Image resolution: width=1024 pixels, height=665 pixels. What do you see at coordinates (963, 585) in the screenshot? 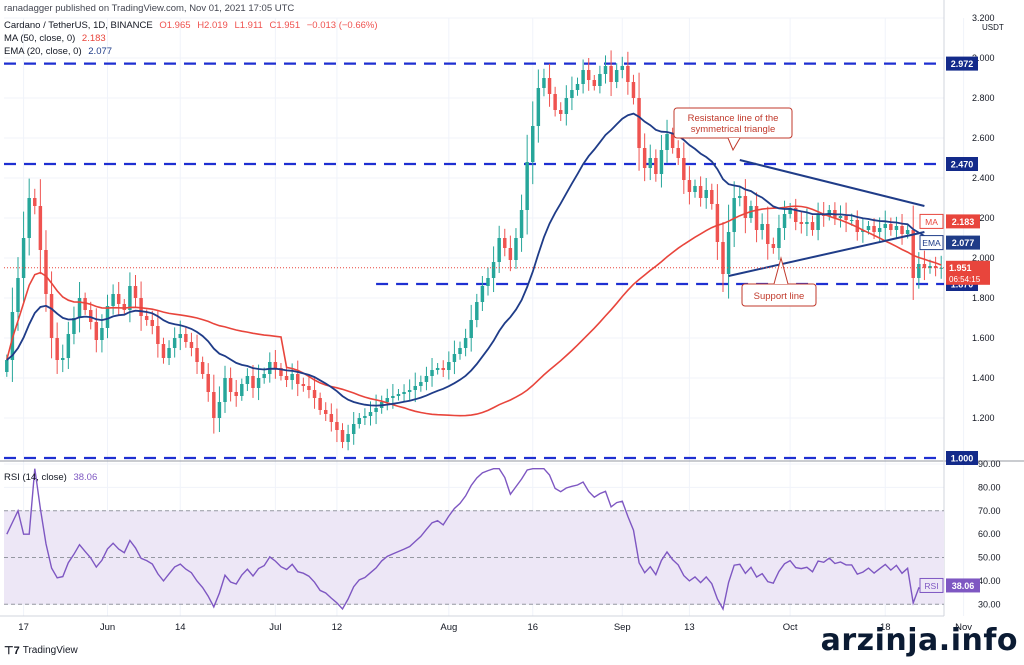
I see `rsi-value-tag` at bounding box center [963, 585].